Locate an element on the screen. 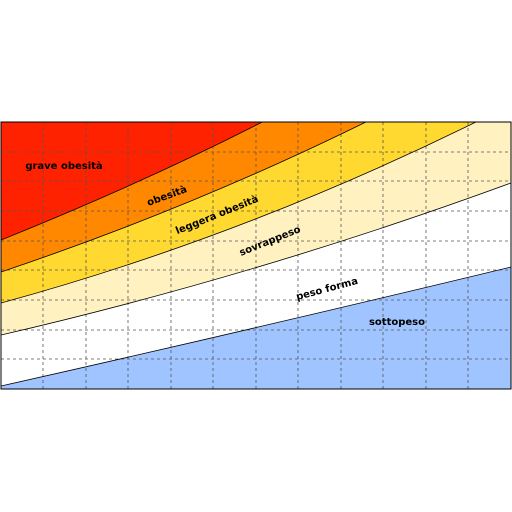 The width and height of the screenshot is (512, 512). zone-grave-obesita is located at coordinates (132, 181).